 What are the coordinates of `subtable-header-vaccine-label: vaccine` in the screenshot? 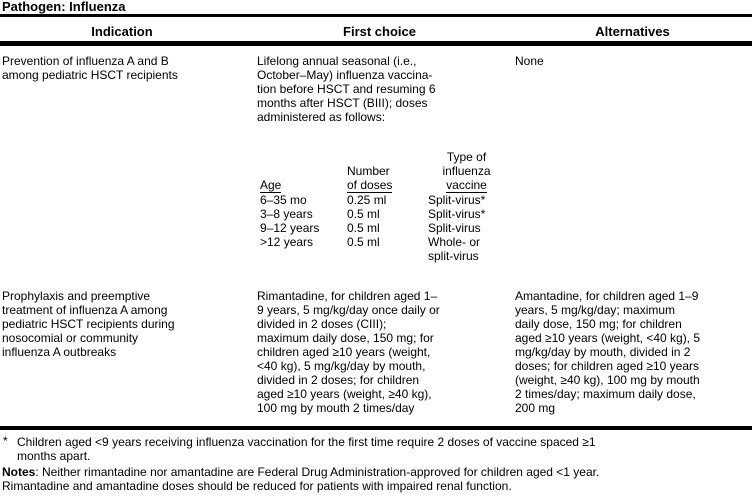 It's located at (466, 185).